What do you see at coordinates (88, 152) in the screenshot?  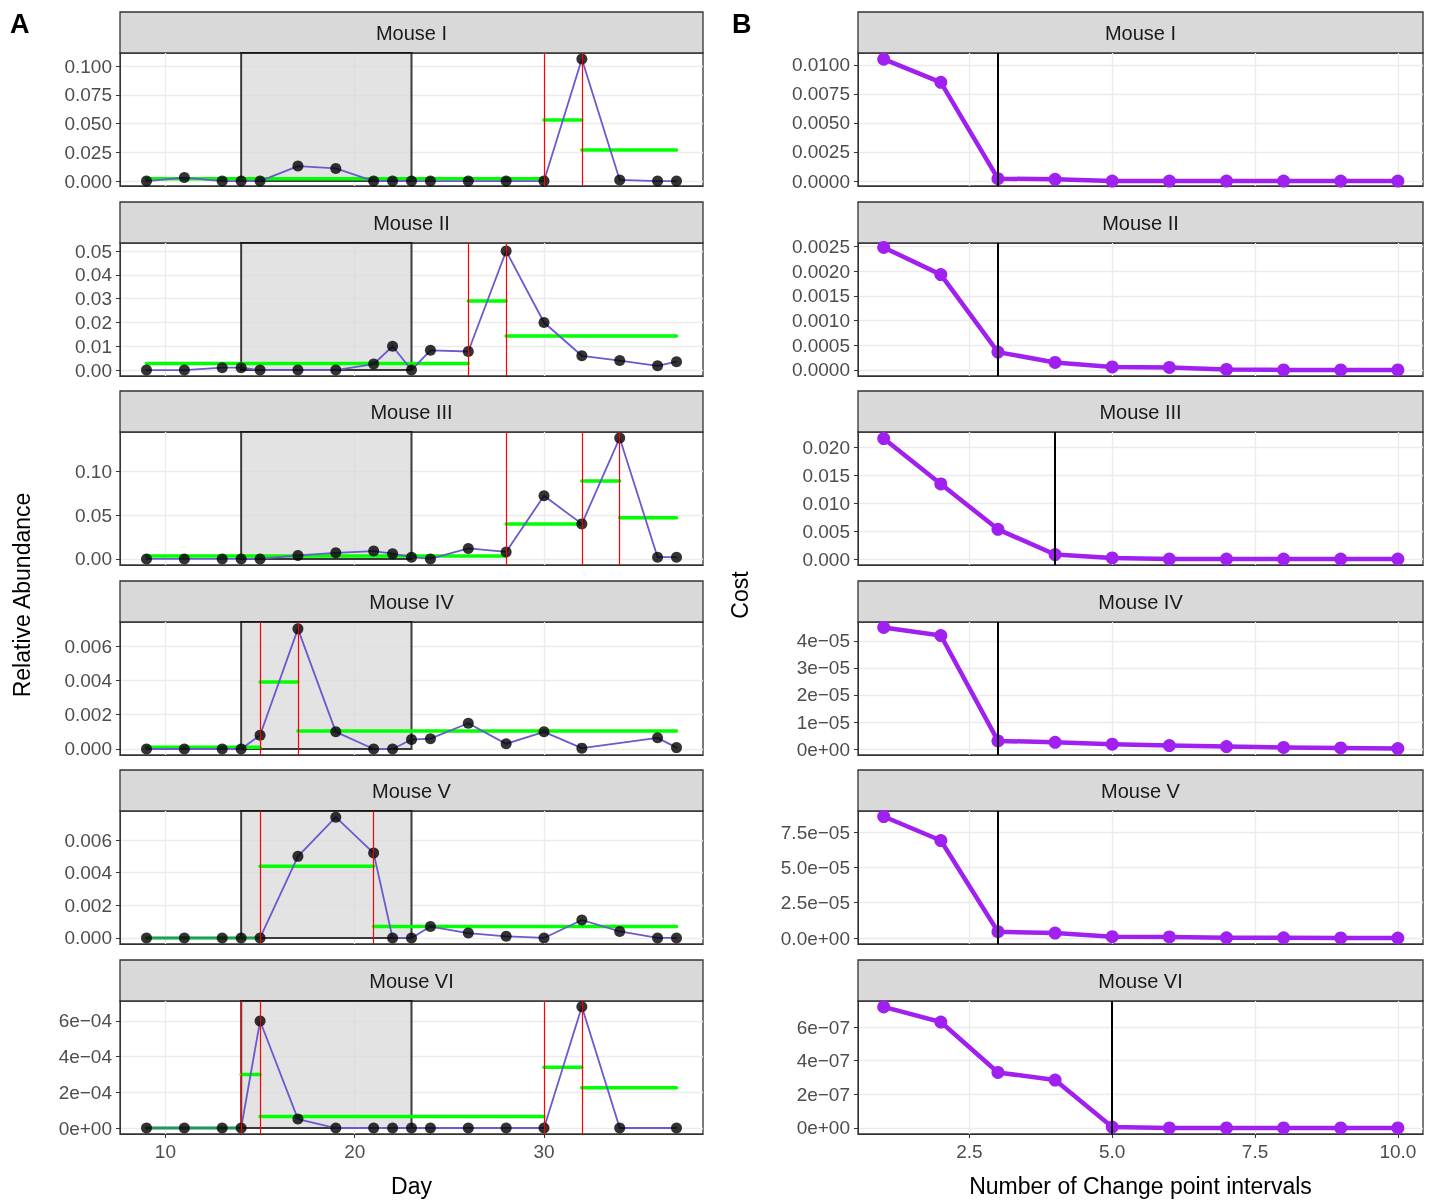 I see `y-tick-label: 0.025` at bounding box center [88, 152].